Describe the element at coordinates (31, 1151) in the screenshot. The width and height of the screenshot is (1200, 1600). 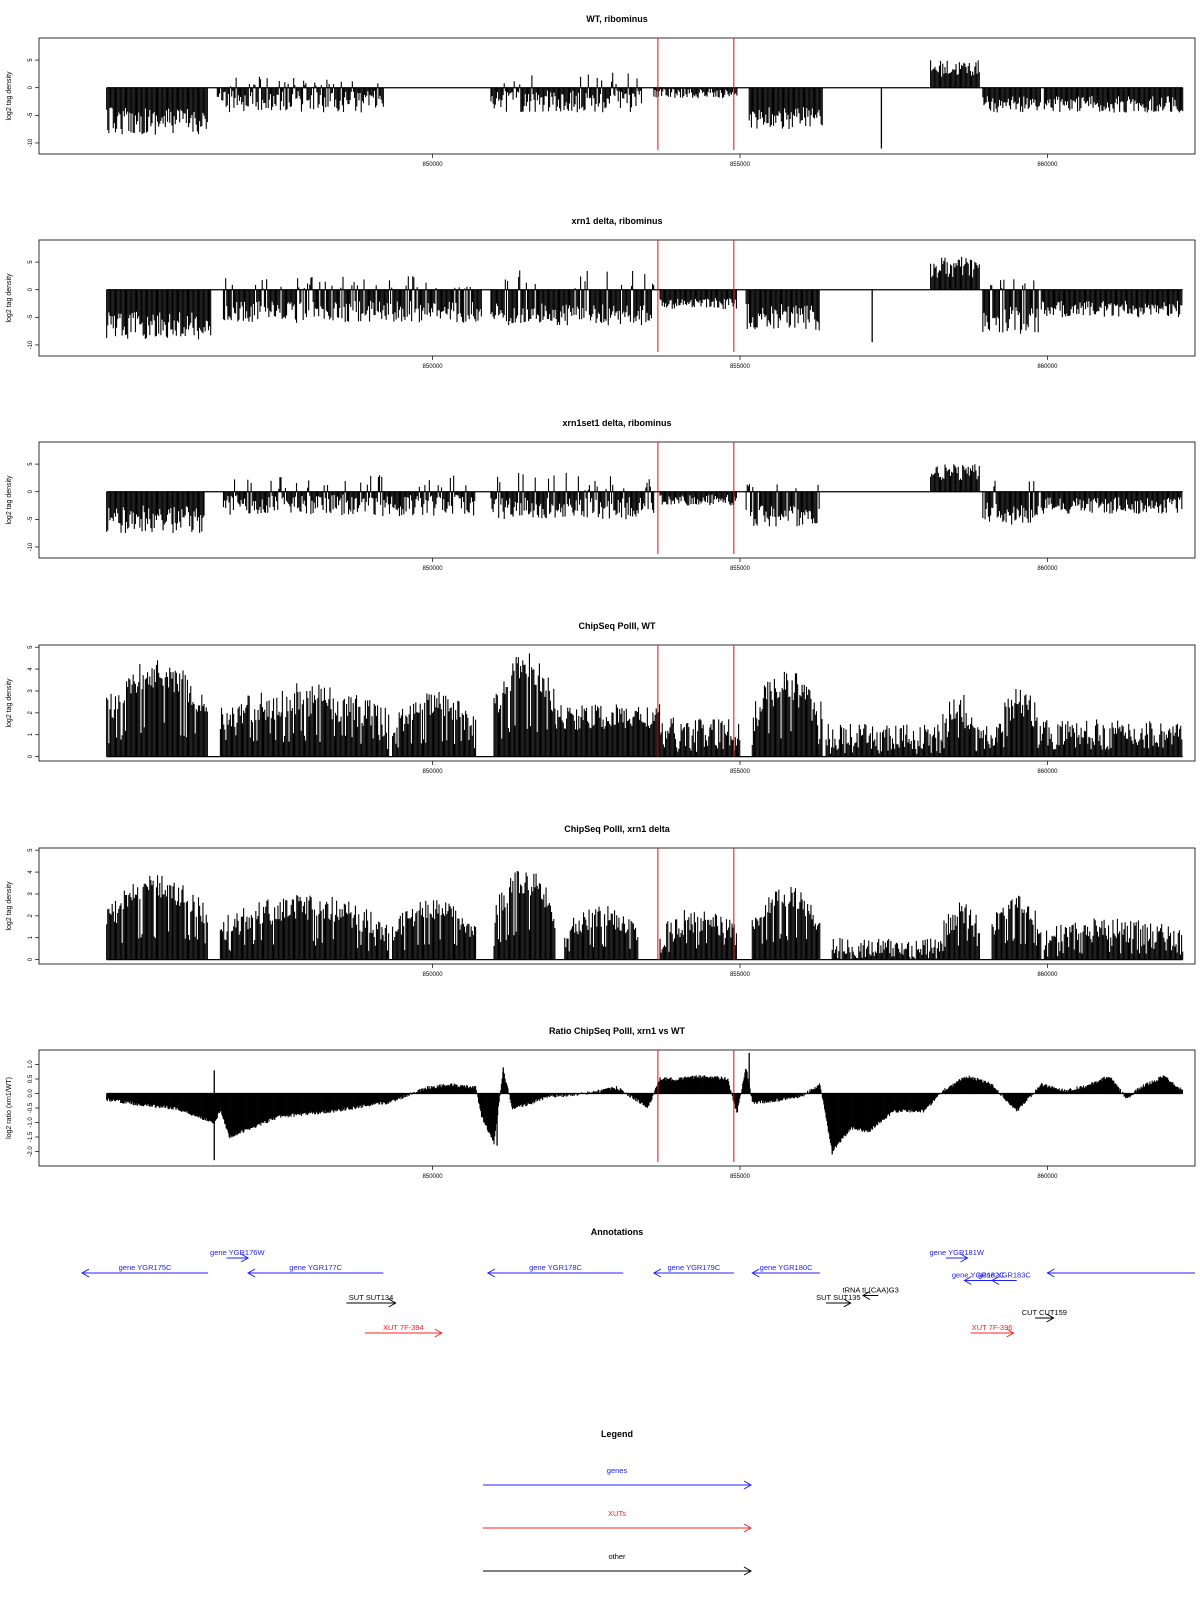
I see `y-tick-label: -2.0` at that location.